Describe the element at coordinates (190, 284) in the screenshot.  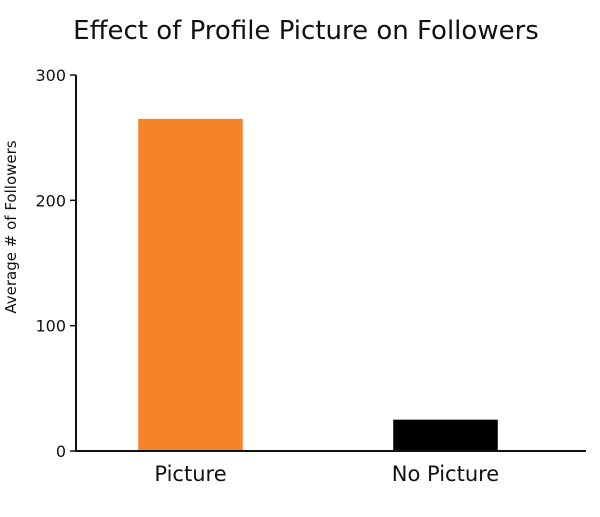
I see `bar-picture` at that location.